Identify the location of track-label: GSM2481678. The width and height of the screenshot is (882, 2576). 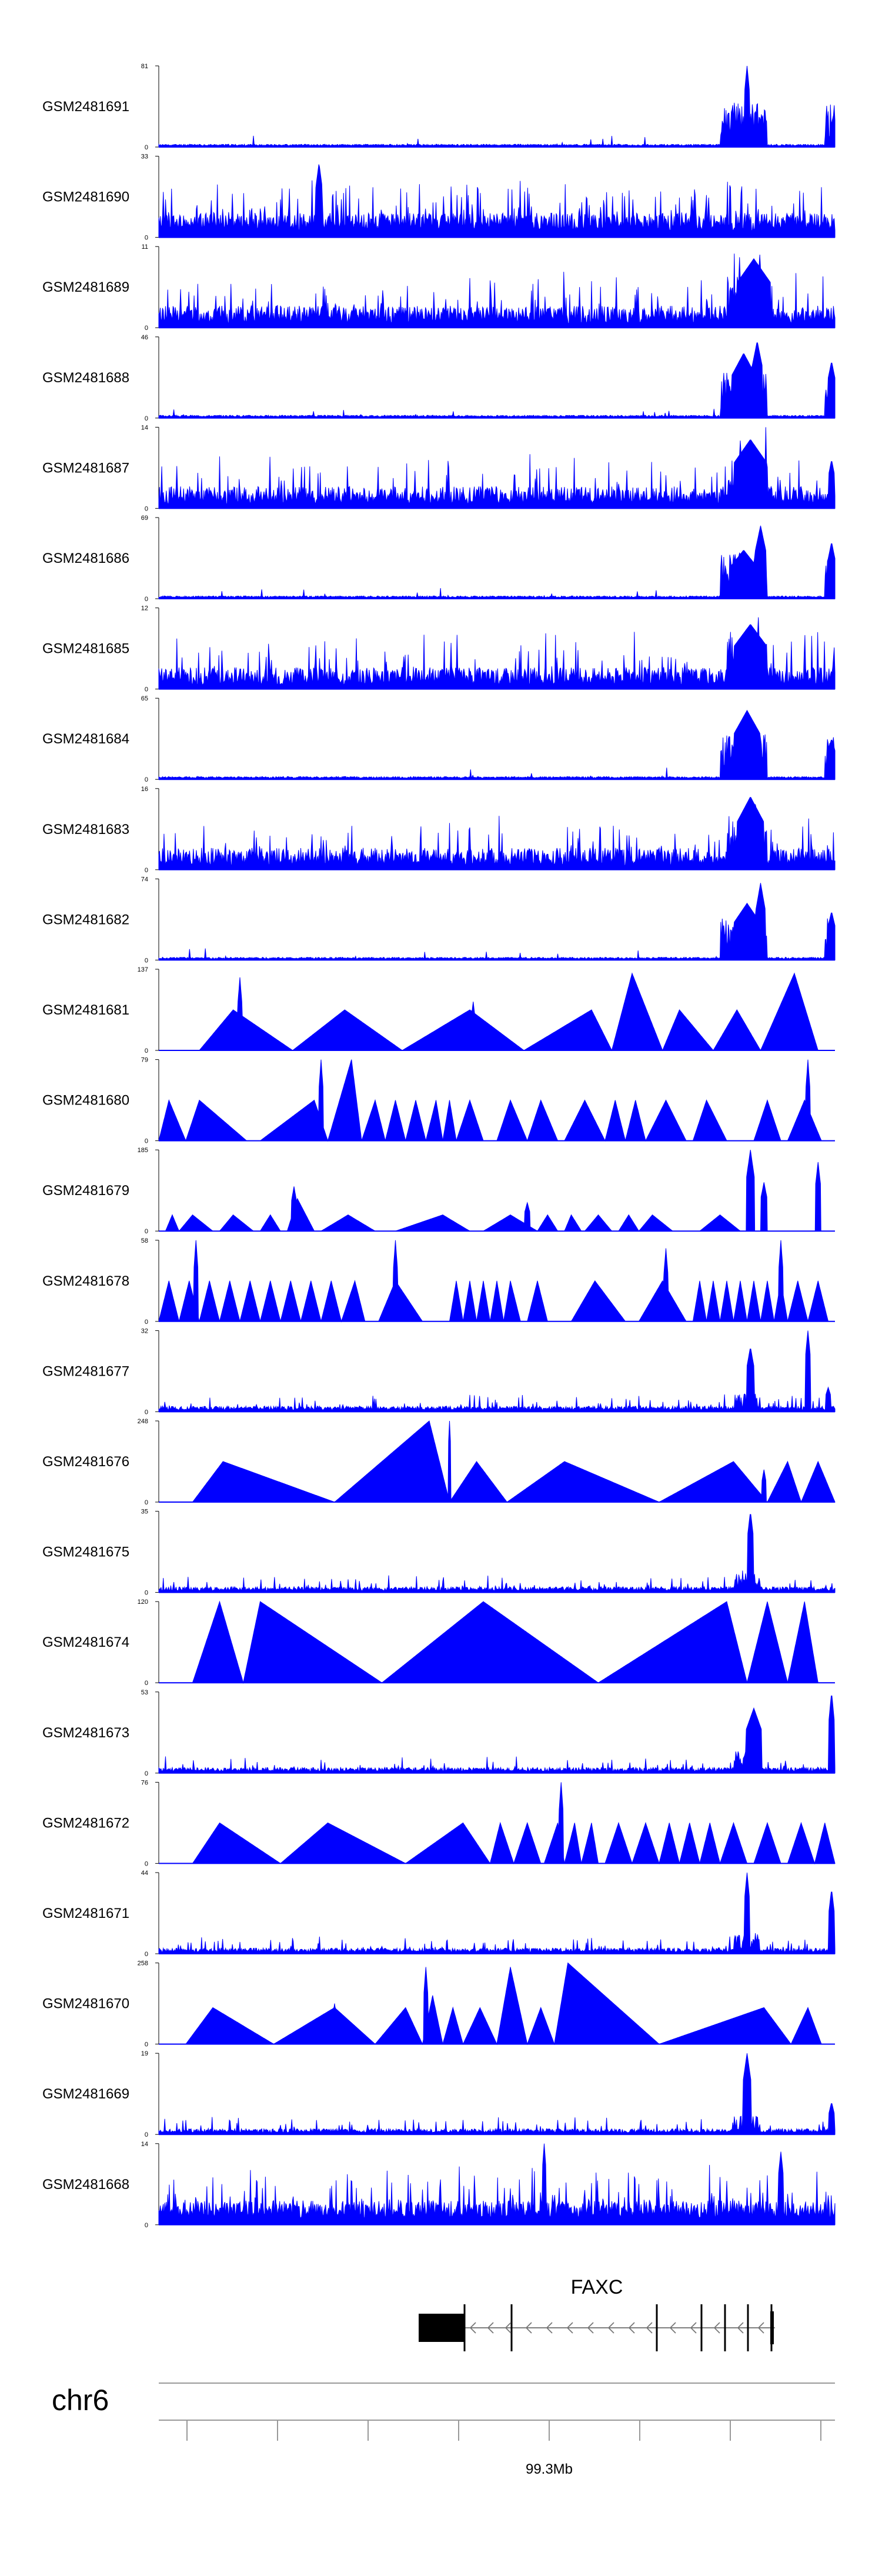
(85, 1281).